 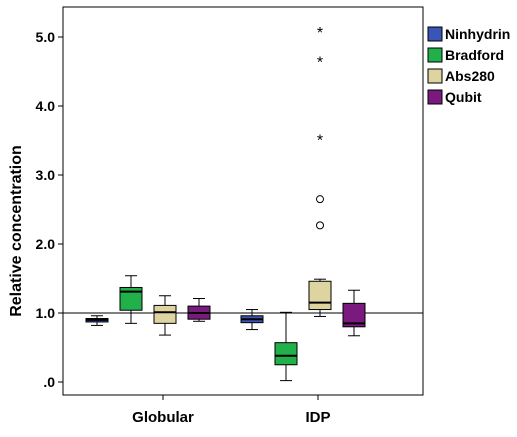 I want to click on y-tick-label: 3.0, so click(x=46, y=175).